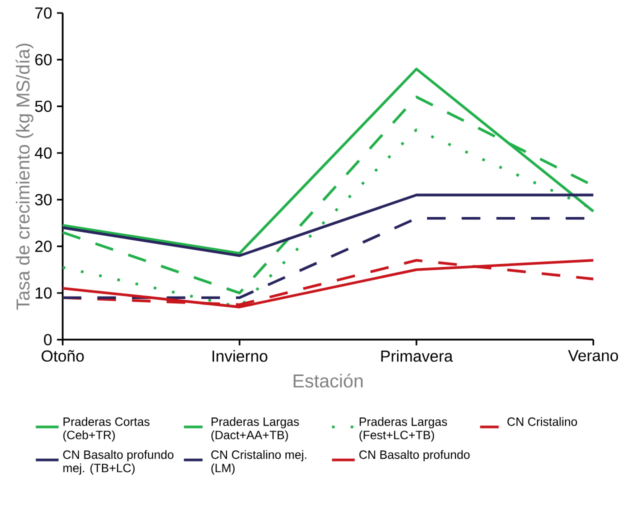  What do you see at coordinates (328, 381) in the screenshot?
I see `x-axis-title: Estación` at bounding box center [328, 381].